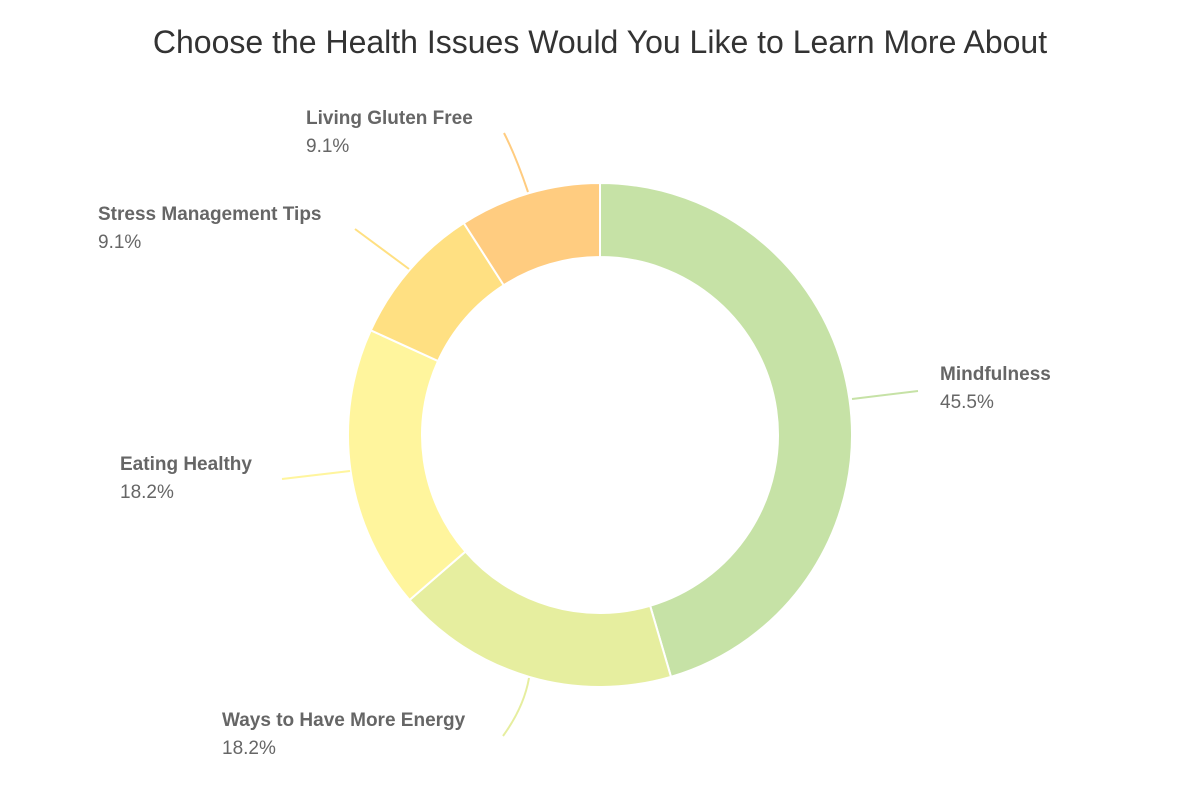  I want to click on slice-mindfulness, so click(726, 430).